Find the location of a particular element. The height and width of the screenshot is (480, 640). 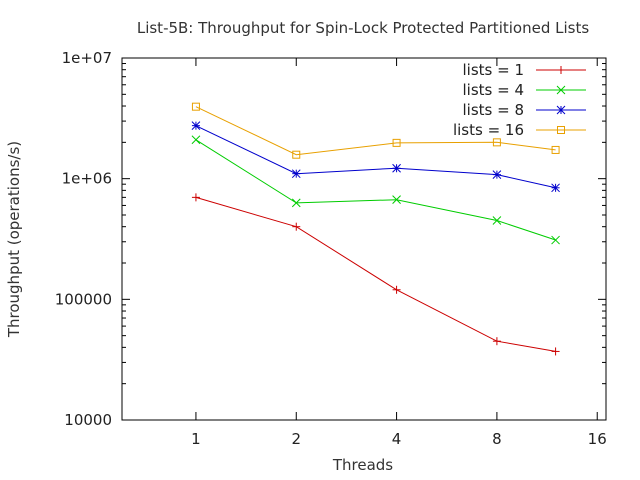

legend-entry: lists = 4 is located at coordinates (524, 90).